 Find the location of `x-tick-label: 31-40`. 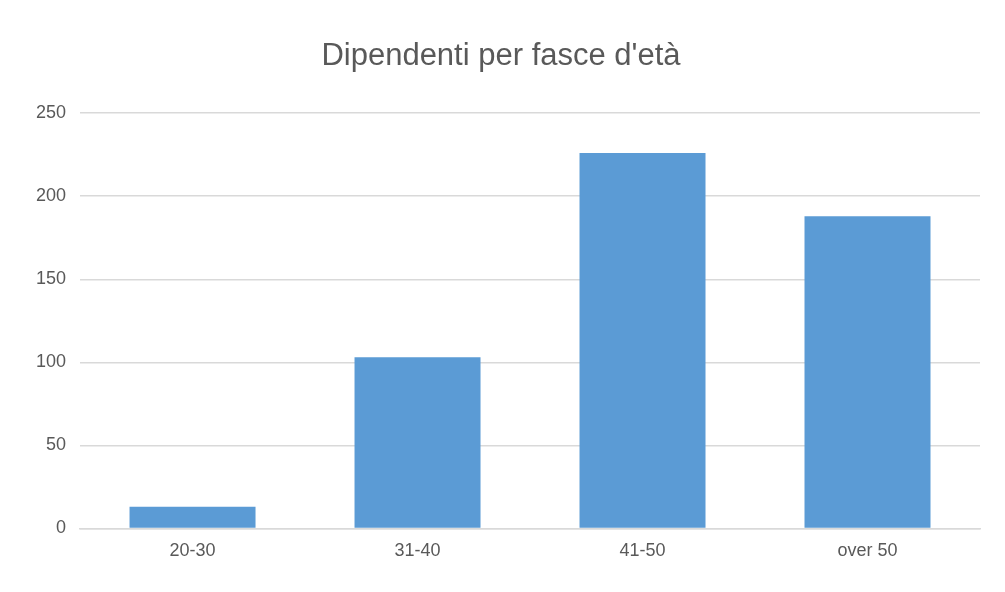

x-tick-label: 31-40 is located at coordinates (417, 550).